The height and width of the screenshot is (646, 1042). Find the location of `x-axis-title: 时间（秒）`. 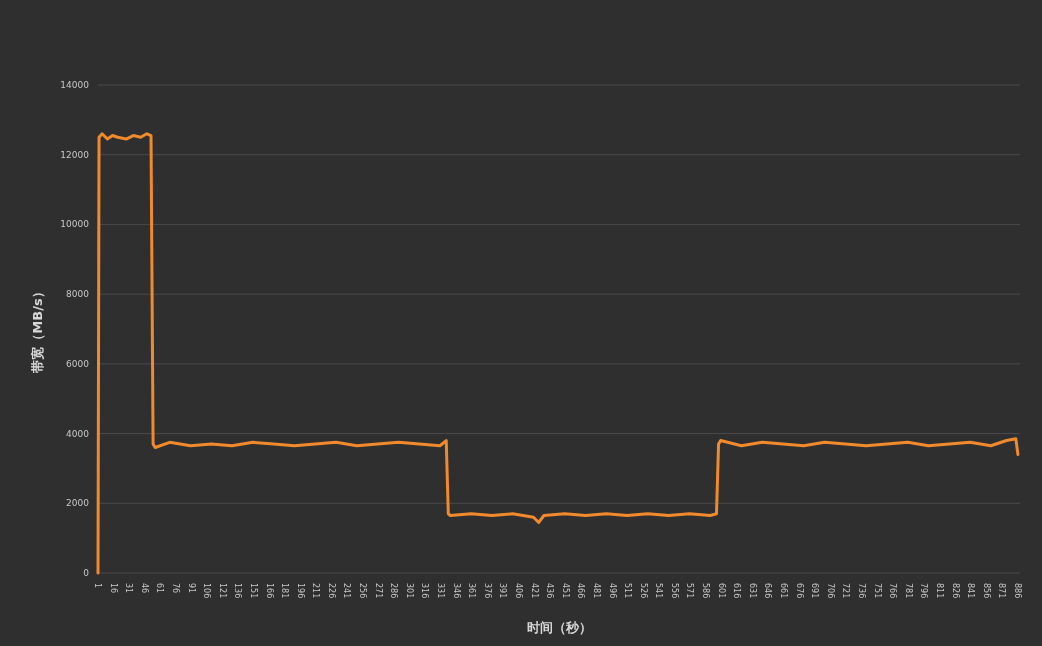

x-axis-title: 时间（秒） is located at coordinates (559, 627).